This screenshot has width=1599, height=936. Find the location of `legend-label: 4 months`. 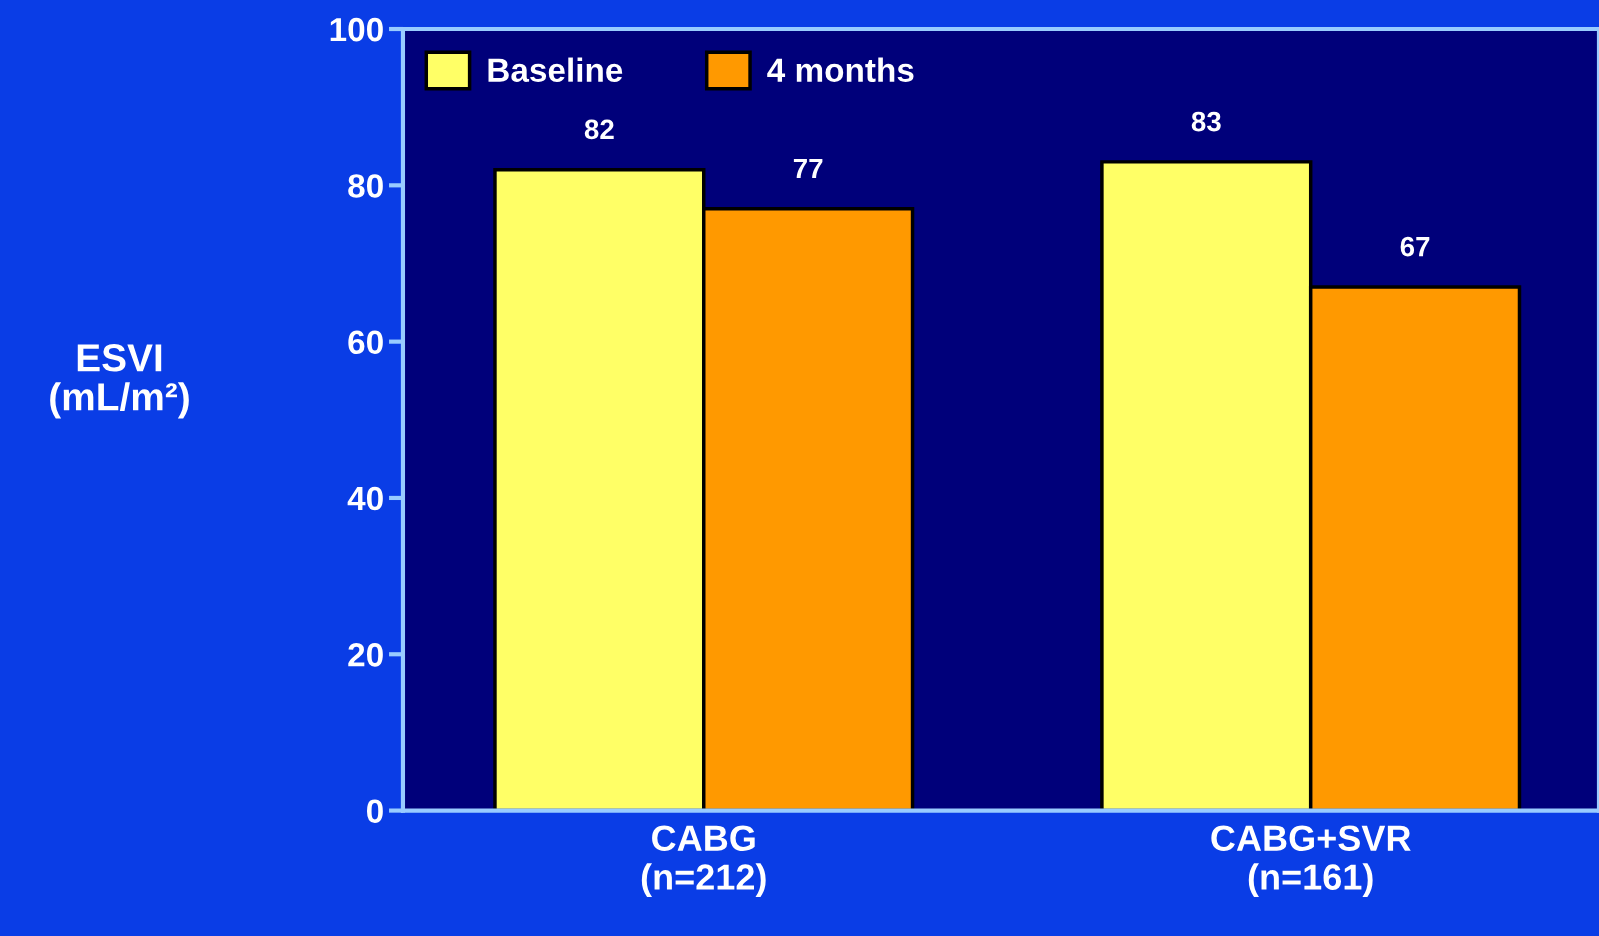

legend-label: 4 months is located at coordinates (840, 70).